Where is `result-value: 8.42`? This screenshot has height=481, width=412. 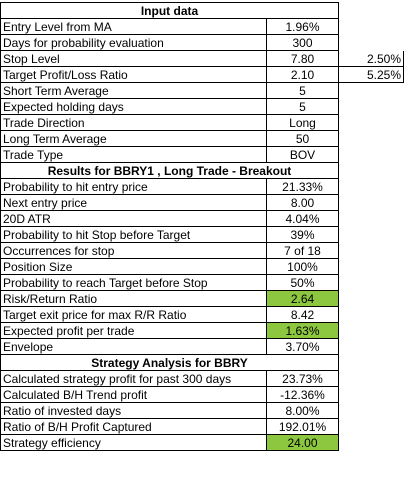
result-value: 8.42 is located at coordinates (302, 314).